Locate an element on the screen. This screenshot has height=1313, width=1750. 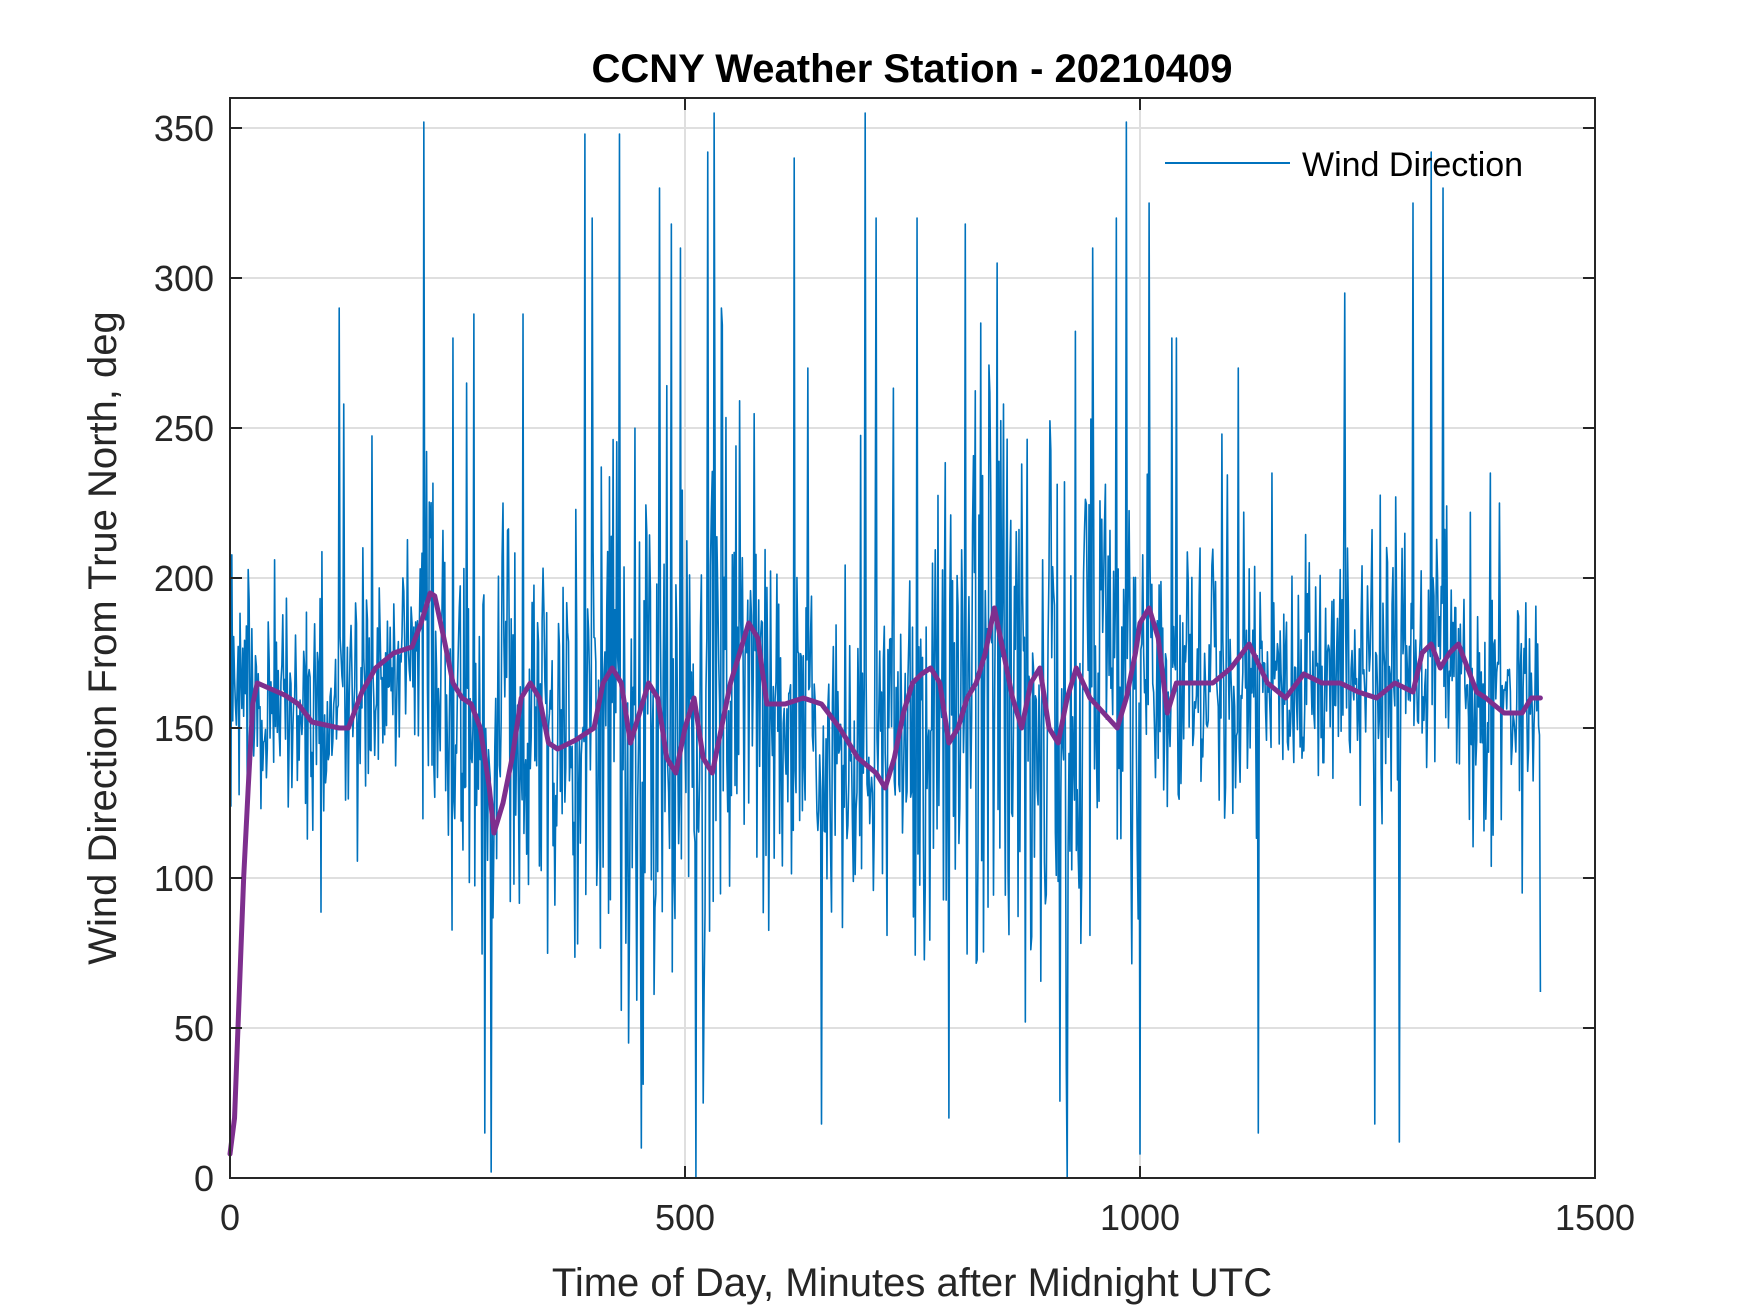
x-tick-label: 1000 is located at coordinates (1140, 1217).